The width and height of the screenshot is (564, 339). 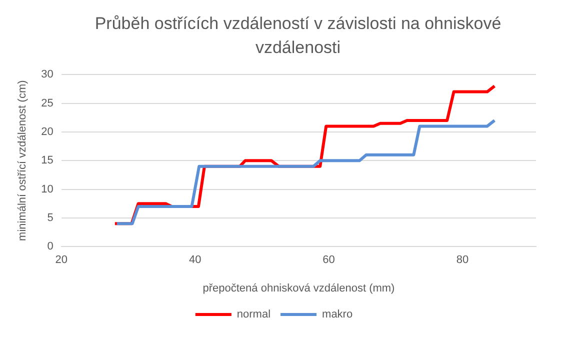 What do you see at coordinates (298, 288) in the screenshot?
I see `x-axis-title: přepočtená ohnisková vzdálenost (mm)` at bounding box center [298, 288].